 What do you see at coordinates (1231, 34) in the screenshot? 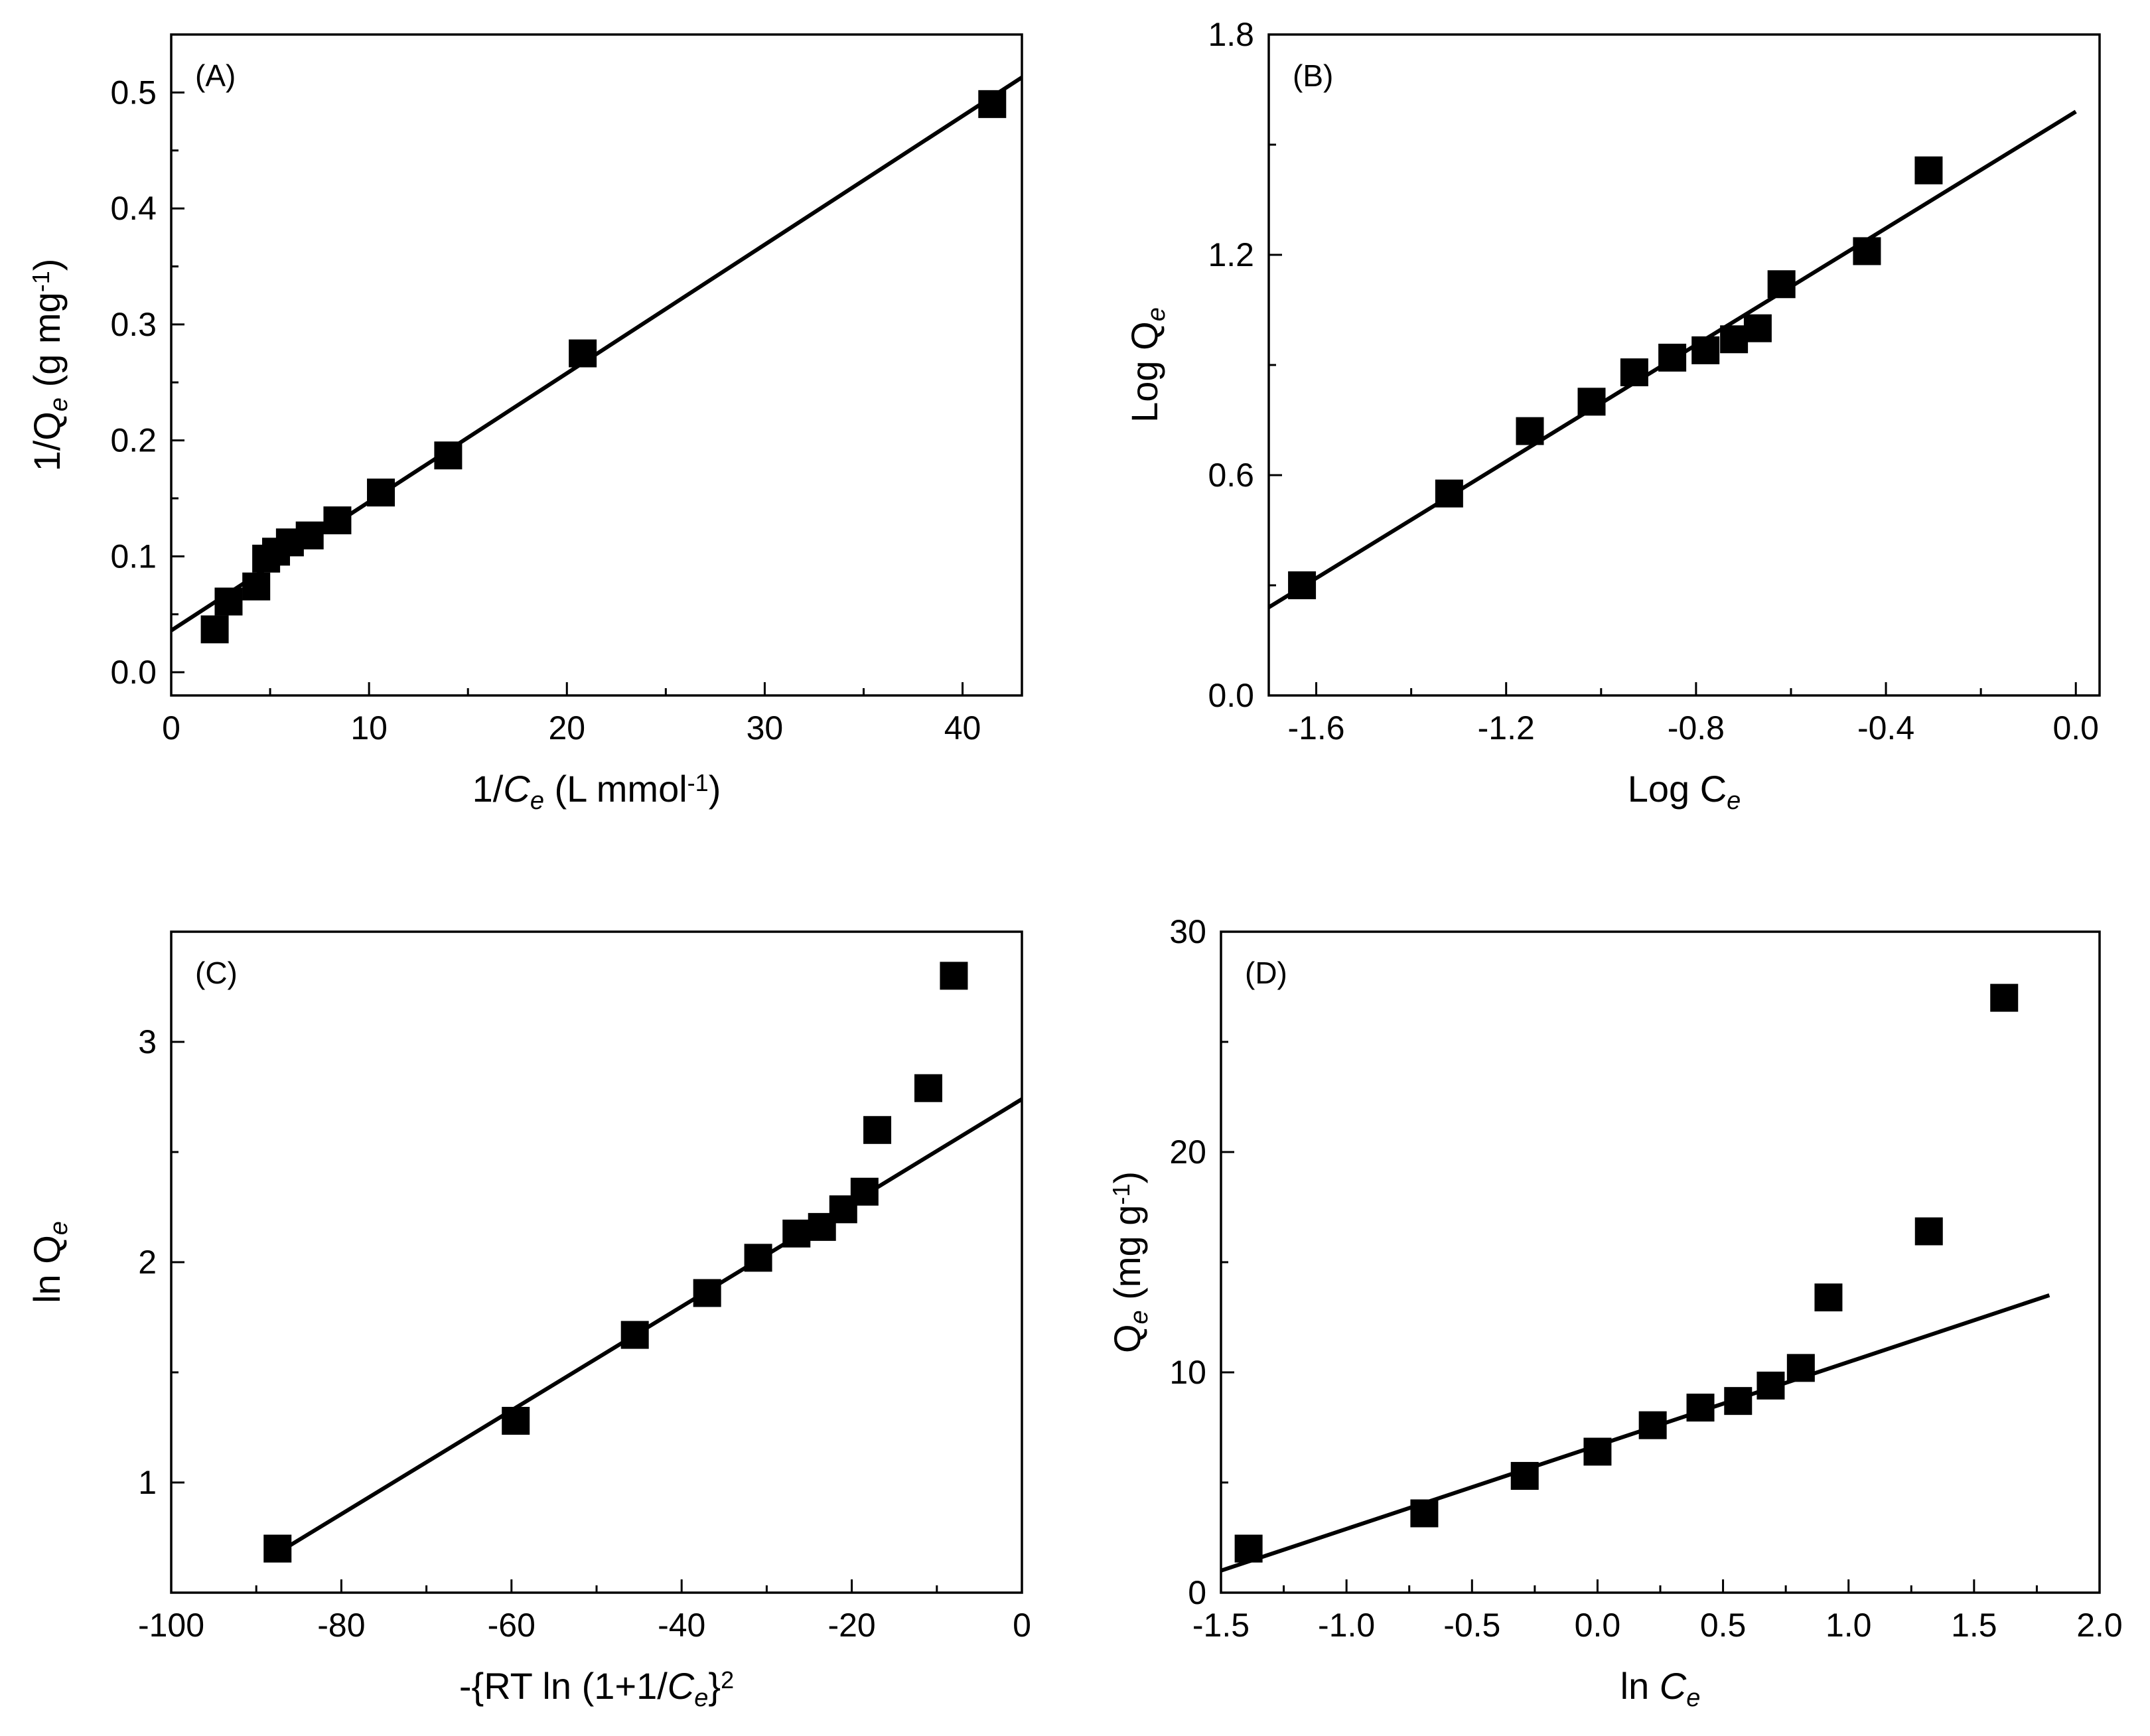
I see `y-tick-label: 1.8` at bounding box center [1231, 34].